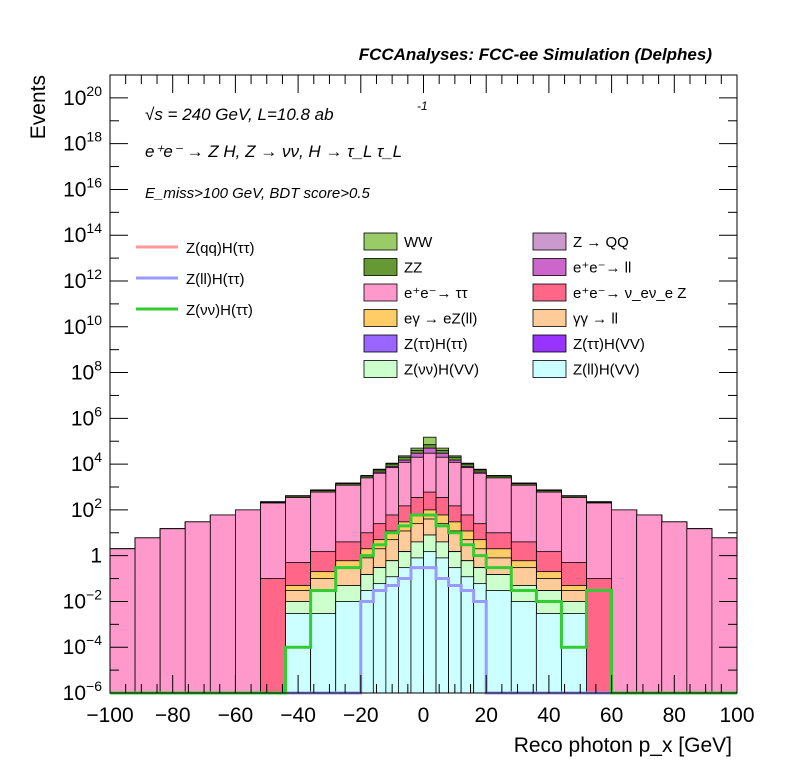  What do you see at coordinates (86, 416) in the screenshot?
I see `y-tick-label: 10⁶` at bounding box center [86, 416].